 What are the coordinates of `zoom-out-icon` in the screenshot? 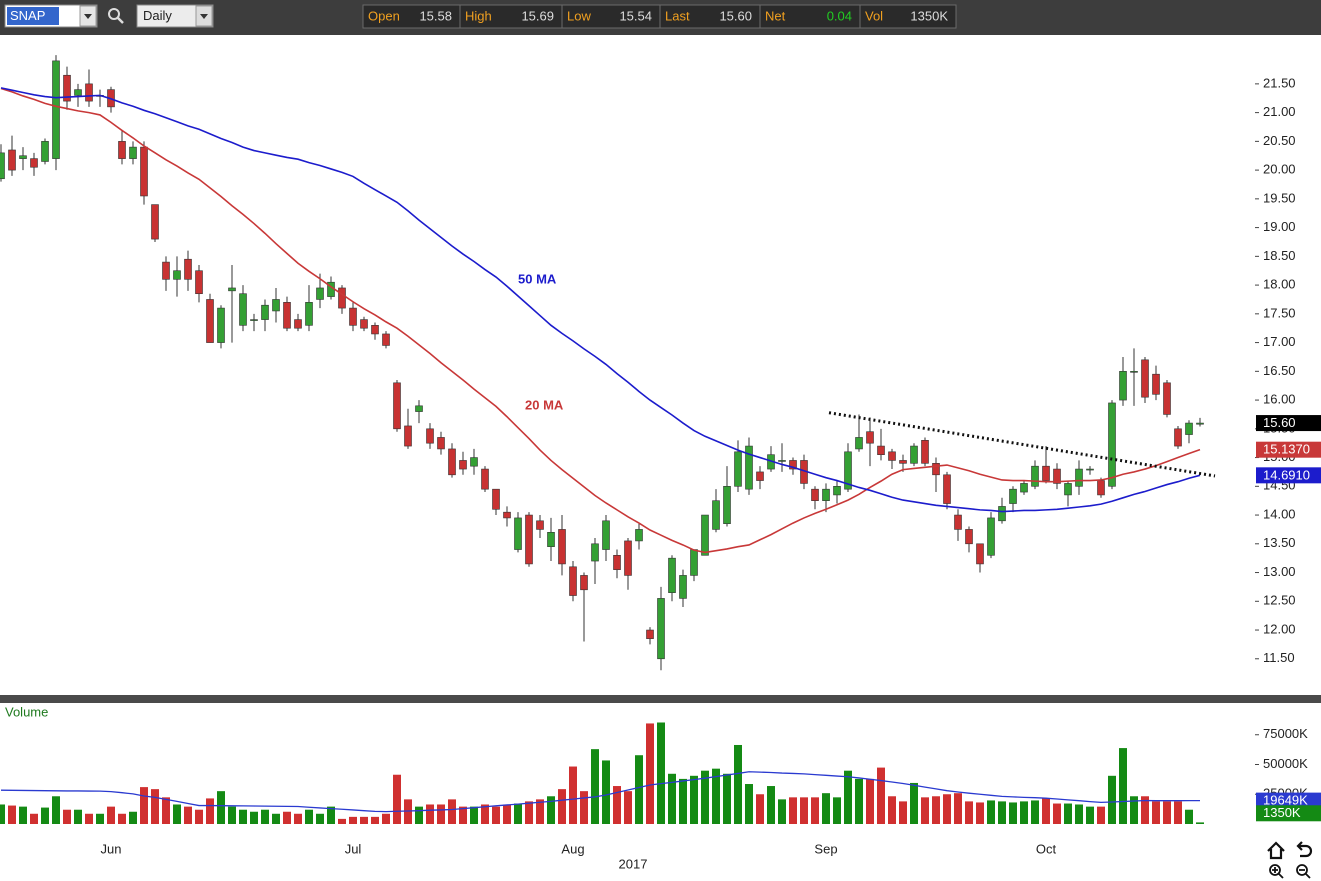 It's located at (1302, 870).